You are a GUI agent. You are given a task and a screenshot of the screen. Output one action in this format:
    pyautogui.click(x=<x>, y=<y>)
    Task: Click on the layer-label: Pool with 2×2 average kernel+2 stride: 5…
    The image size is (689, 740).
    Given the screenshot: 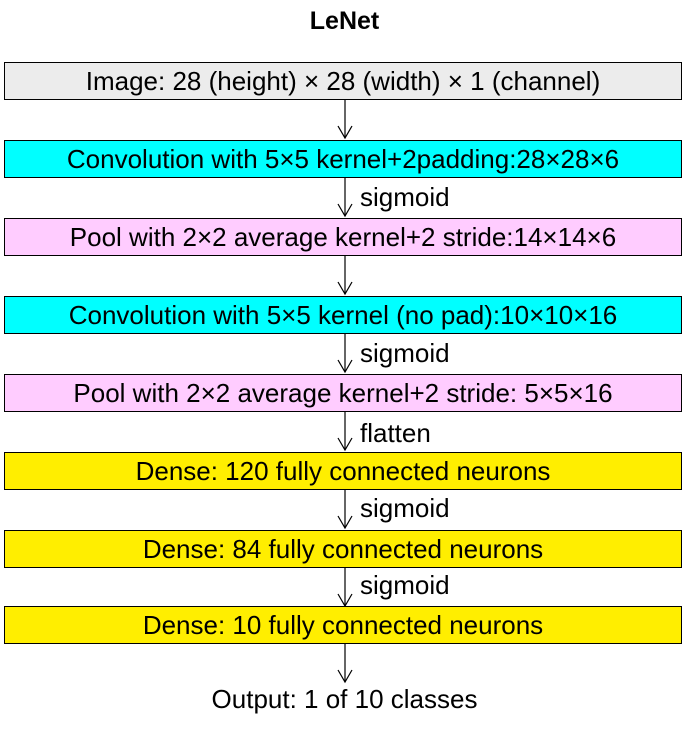 What is the action you would take?
    pyautogui.click(x=343, y=392)
    